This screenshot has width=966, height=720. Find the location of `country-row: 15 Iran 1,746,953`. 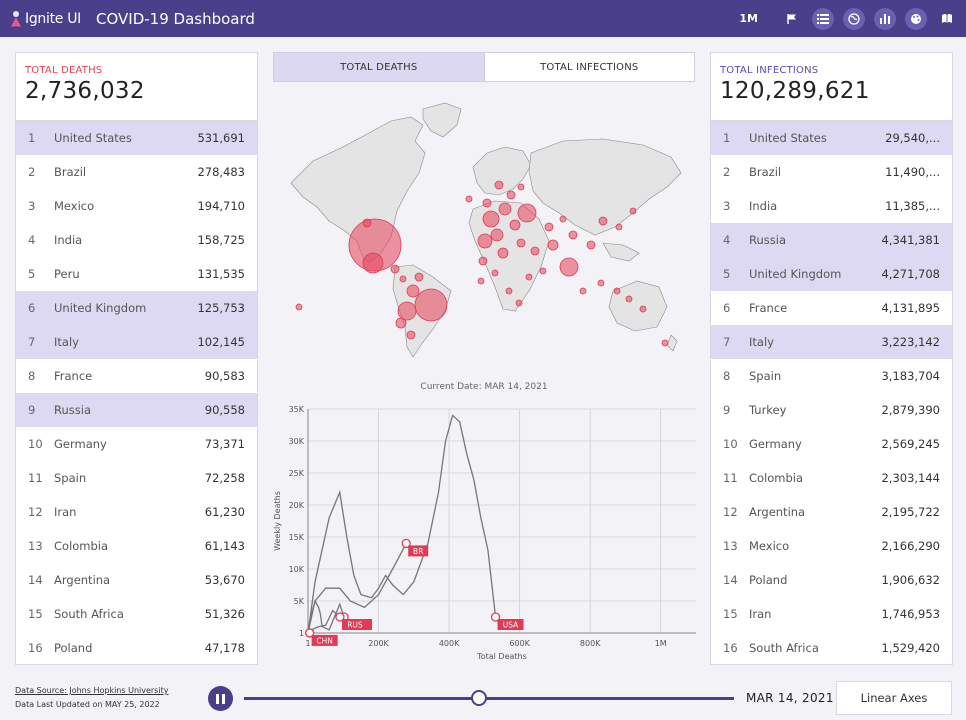

country-row: 15 Iran 1,746,953 is located at coordinates (831, 614).